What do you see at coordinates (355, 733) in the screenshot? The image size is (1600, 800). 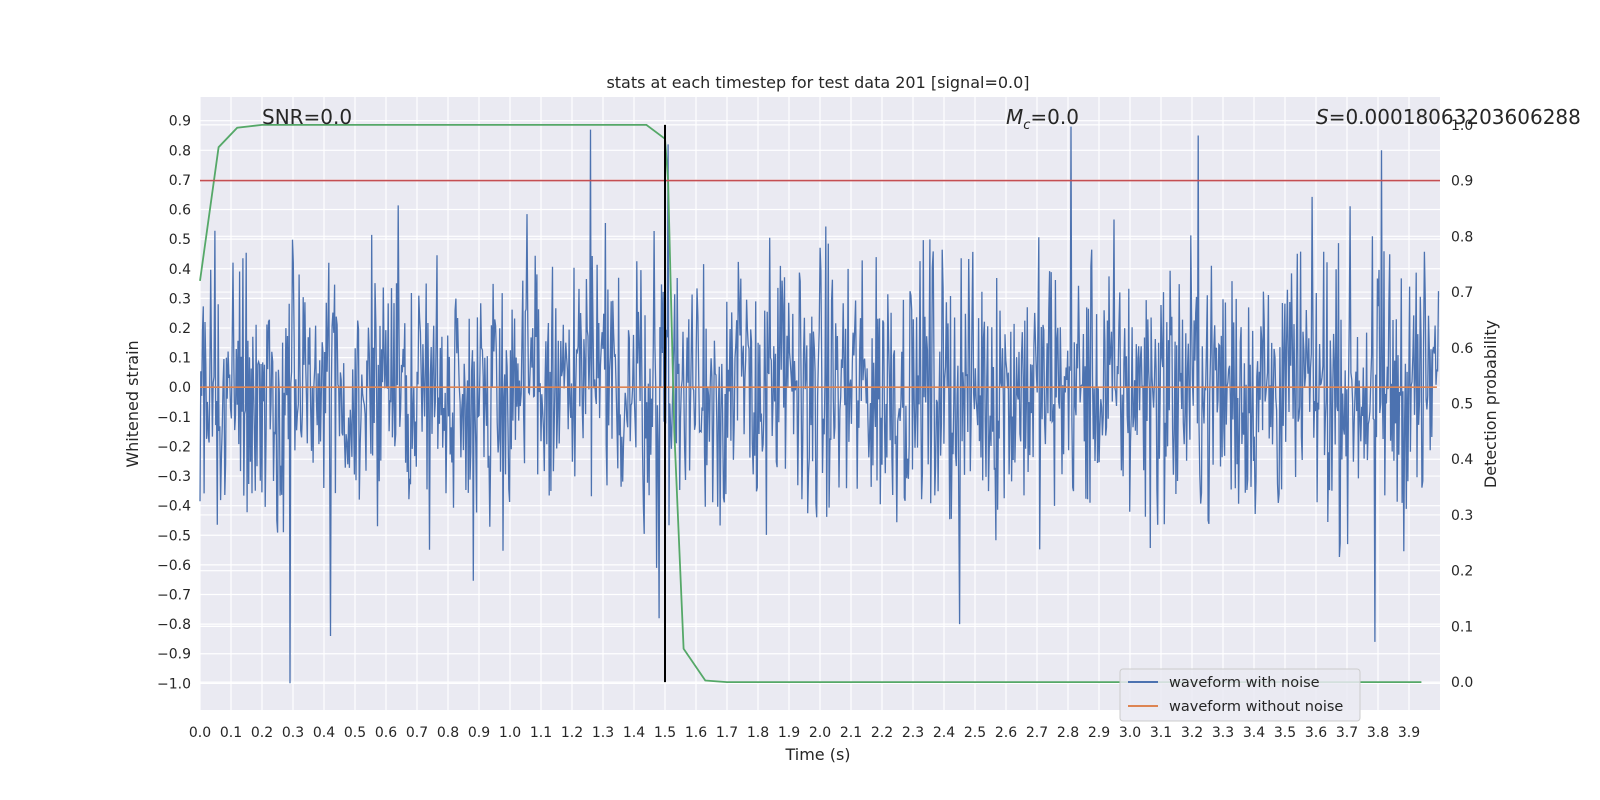 I see `x-tick-label: 0.5` at bounding box center [355, 733].